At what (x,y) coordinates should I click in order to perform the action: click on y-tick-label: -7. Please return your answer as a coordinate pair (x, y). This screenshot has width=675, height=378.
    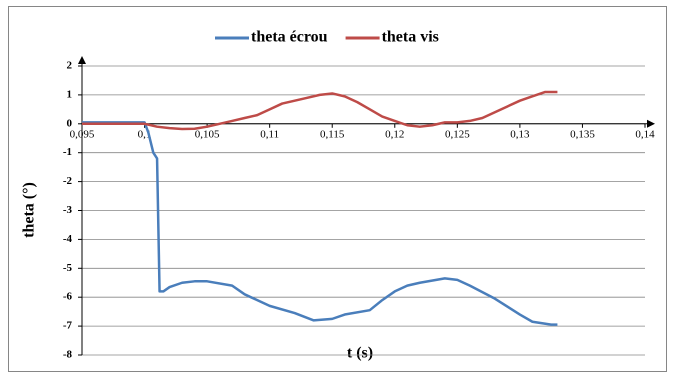
    Looking at the image, I should click on (68, 326).